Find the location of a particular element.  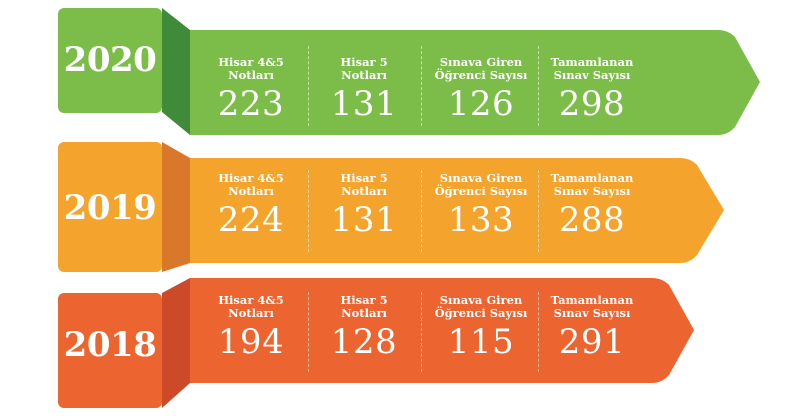

stat-tamamlanan: Tamamlanan Sınav Sayısı 298 is located at coordinates (592, 89).